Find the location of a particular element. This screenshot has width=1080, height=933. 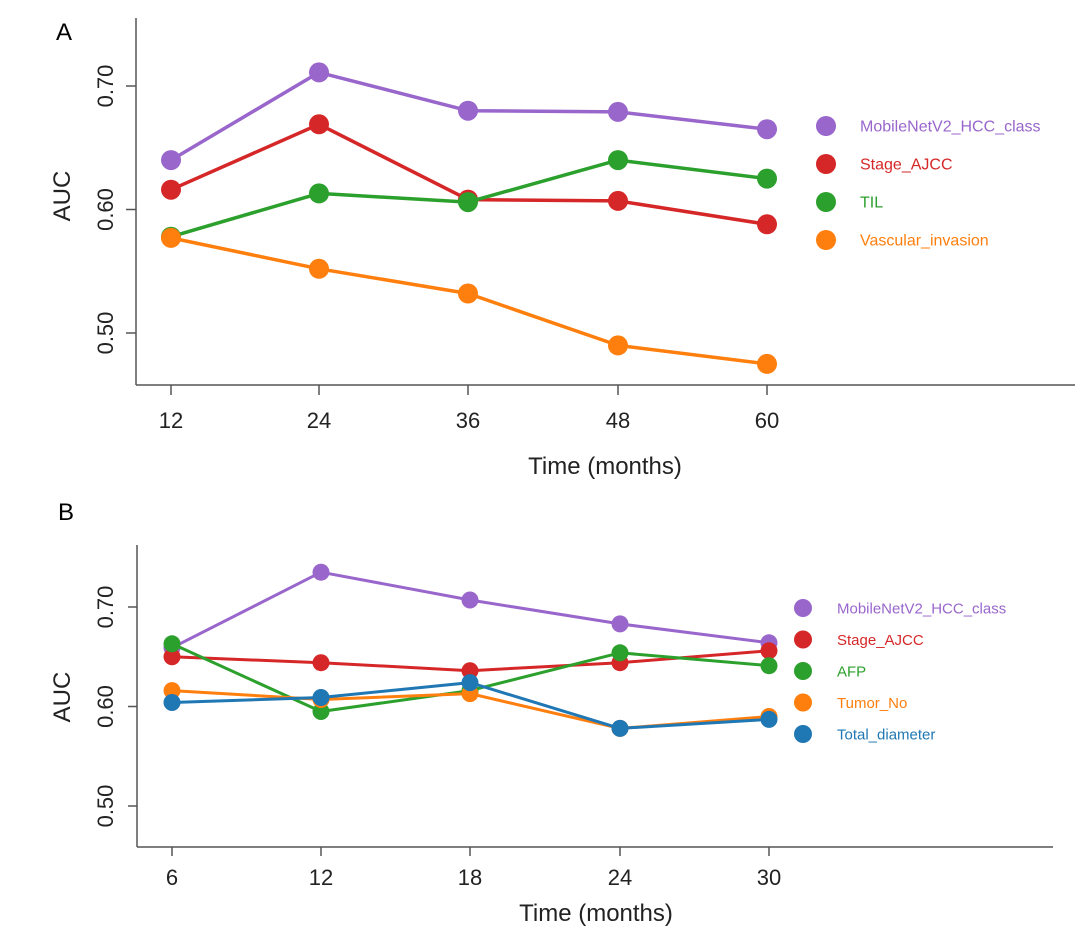

panel-b-x-tick-label: 24 is located at coordinates (620, 877).